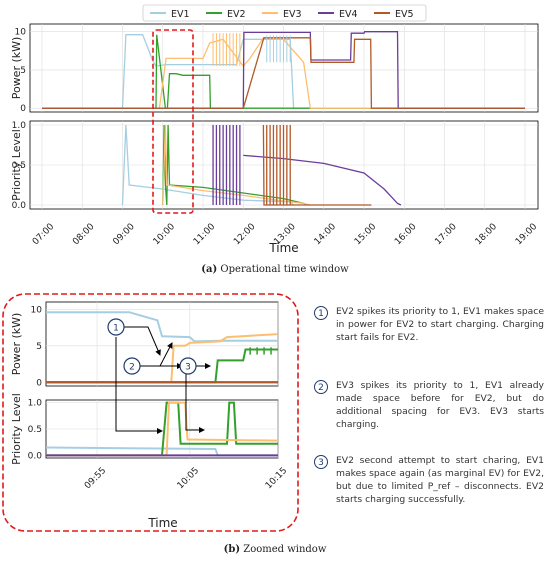  I want to click on caption-b: (b) Zoomed window, so click(275, 549).